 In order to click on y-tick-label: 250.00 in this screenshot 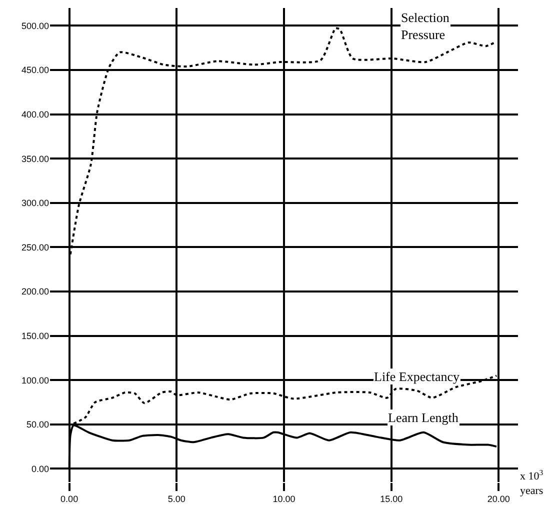, I will do `click(35, 247)`.